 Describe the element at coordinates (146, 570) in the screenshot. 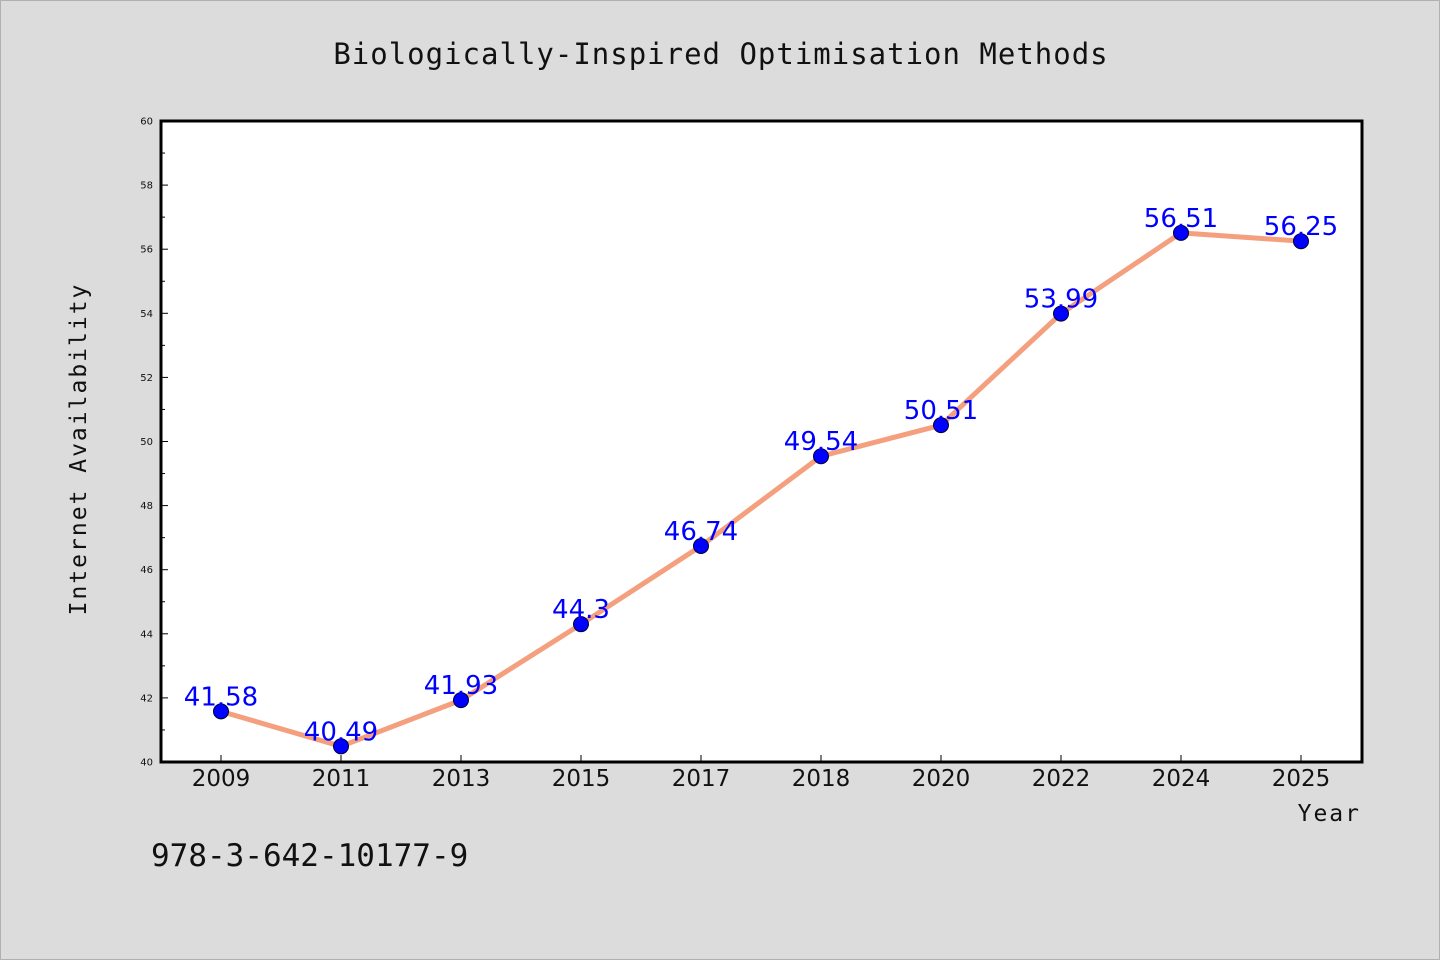

I see `y-tick-label: 46` at that location.